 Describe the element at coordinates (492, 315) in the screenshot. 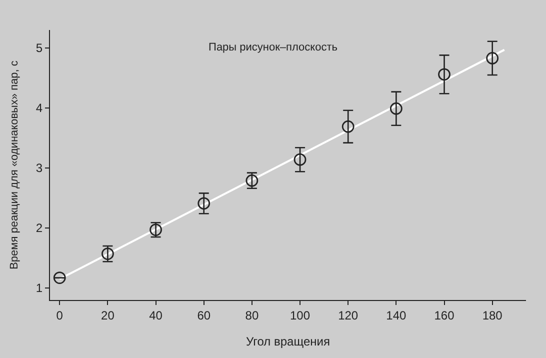

I see `x-tick-label: 180` at that location.